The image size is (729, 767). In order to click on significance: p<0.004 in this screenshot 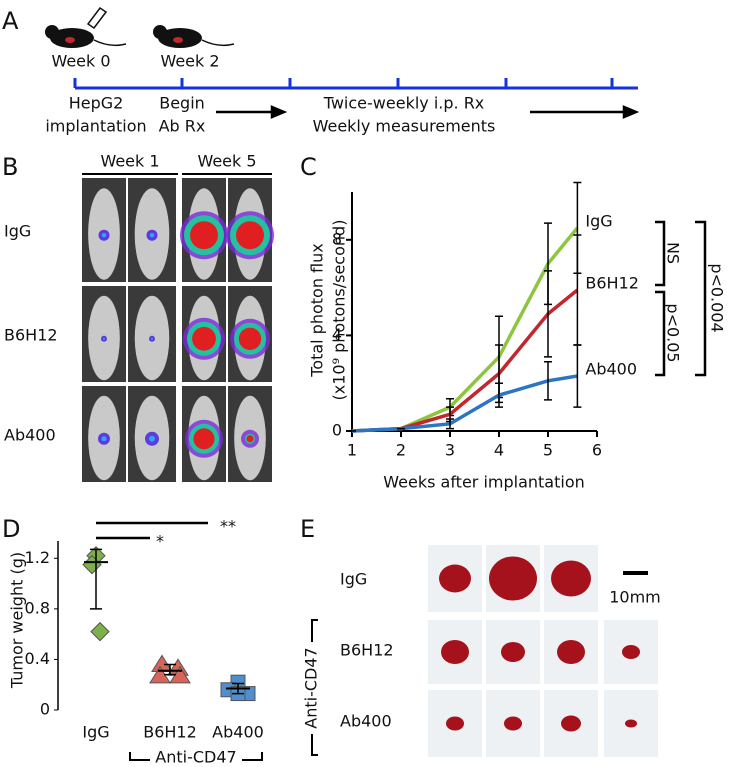, I will do `click(717, 297)`.